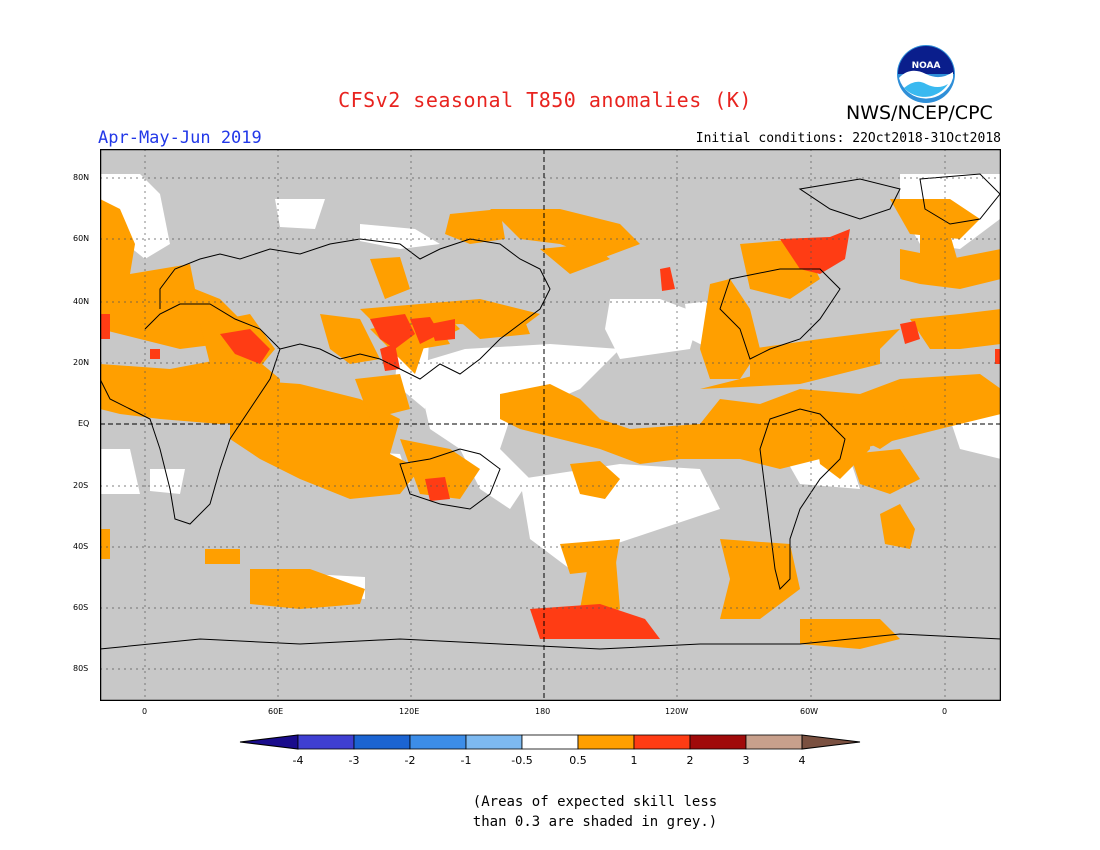 The width and height of the screenshot is (1100, 850). I want to click on lat-label: 40N, so click(81, 301).